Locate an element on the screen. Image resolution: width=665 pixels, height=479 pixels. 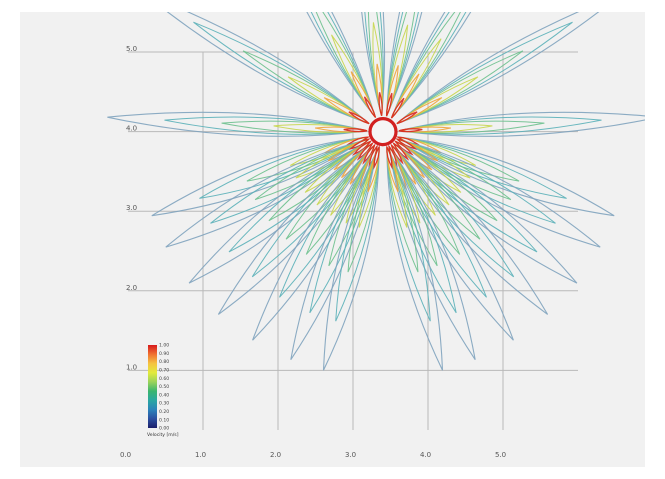
colorbar-tick-label: 1.00 is located at coordinates (164, 346).